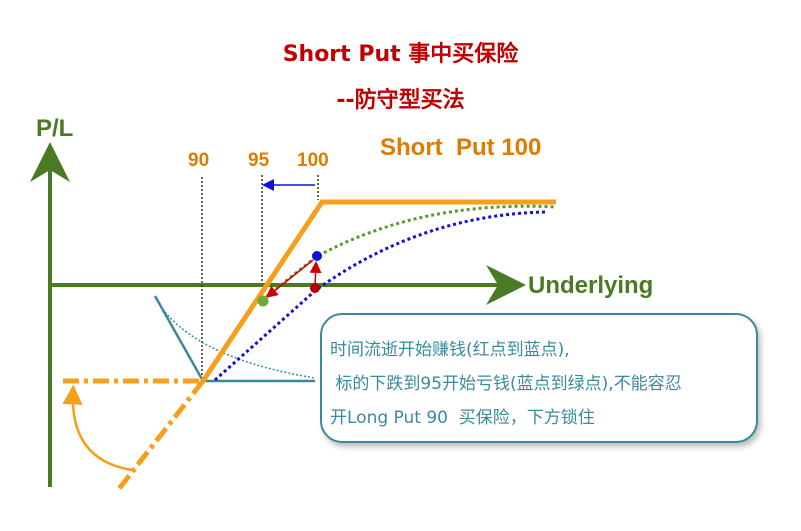 The width and height of the screenshot is (801, 531). What do you see at coordinates (259, 160) in the screenshot?
I see `strike-label-95: 95` at bounding box center [259, 160].